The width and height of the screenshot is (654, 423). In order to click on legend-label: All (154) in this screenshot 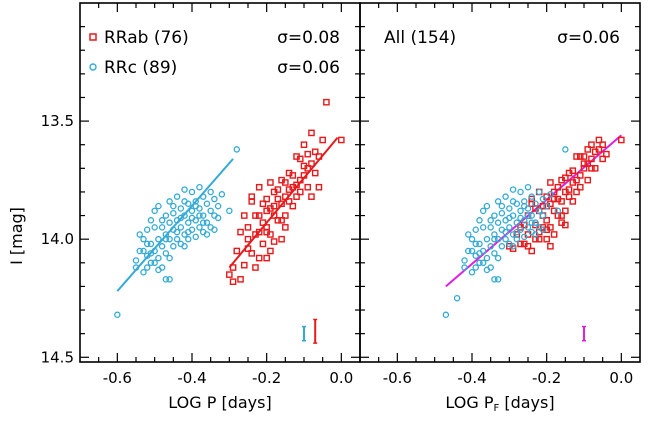, I will do `click(420, 38)`.